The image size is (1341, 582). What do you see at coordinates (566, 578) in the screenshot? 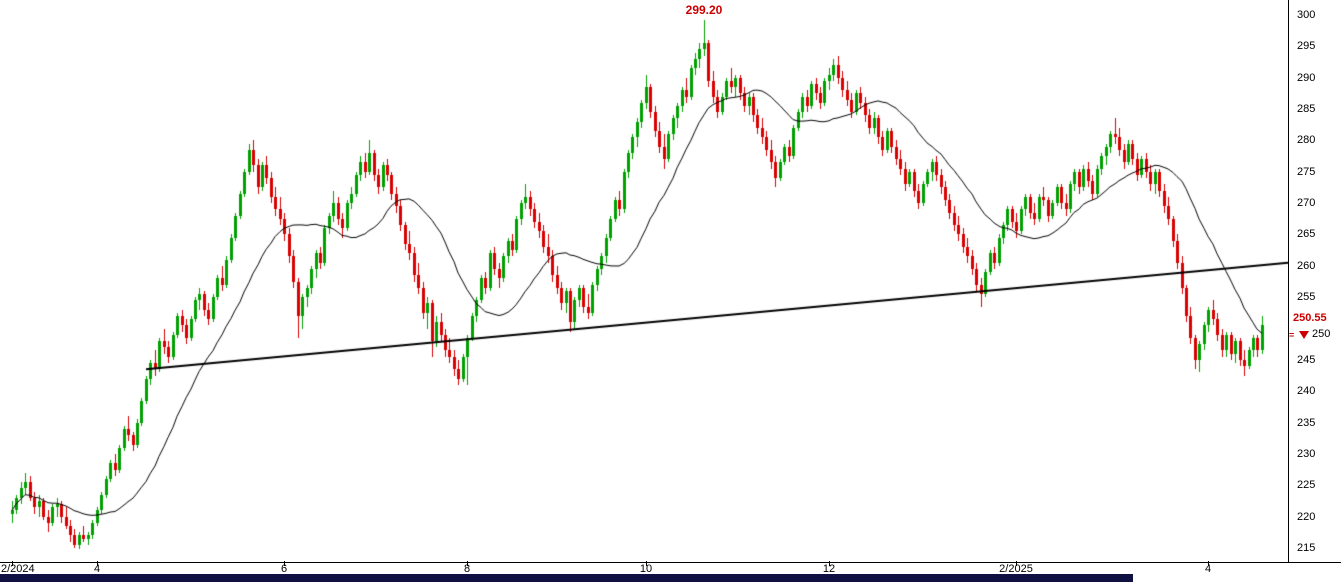
I see `scrollbar-thumb` at bounding box center [566, 578].